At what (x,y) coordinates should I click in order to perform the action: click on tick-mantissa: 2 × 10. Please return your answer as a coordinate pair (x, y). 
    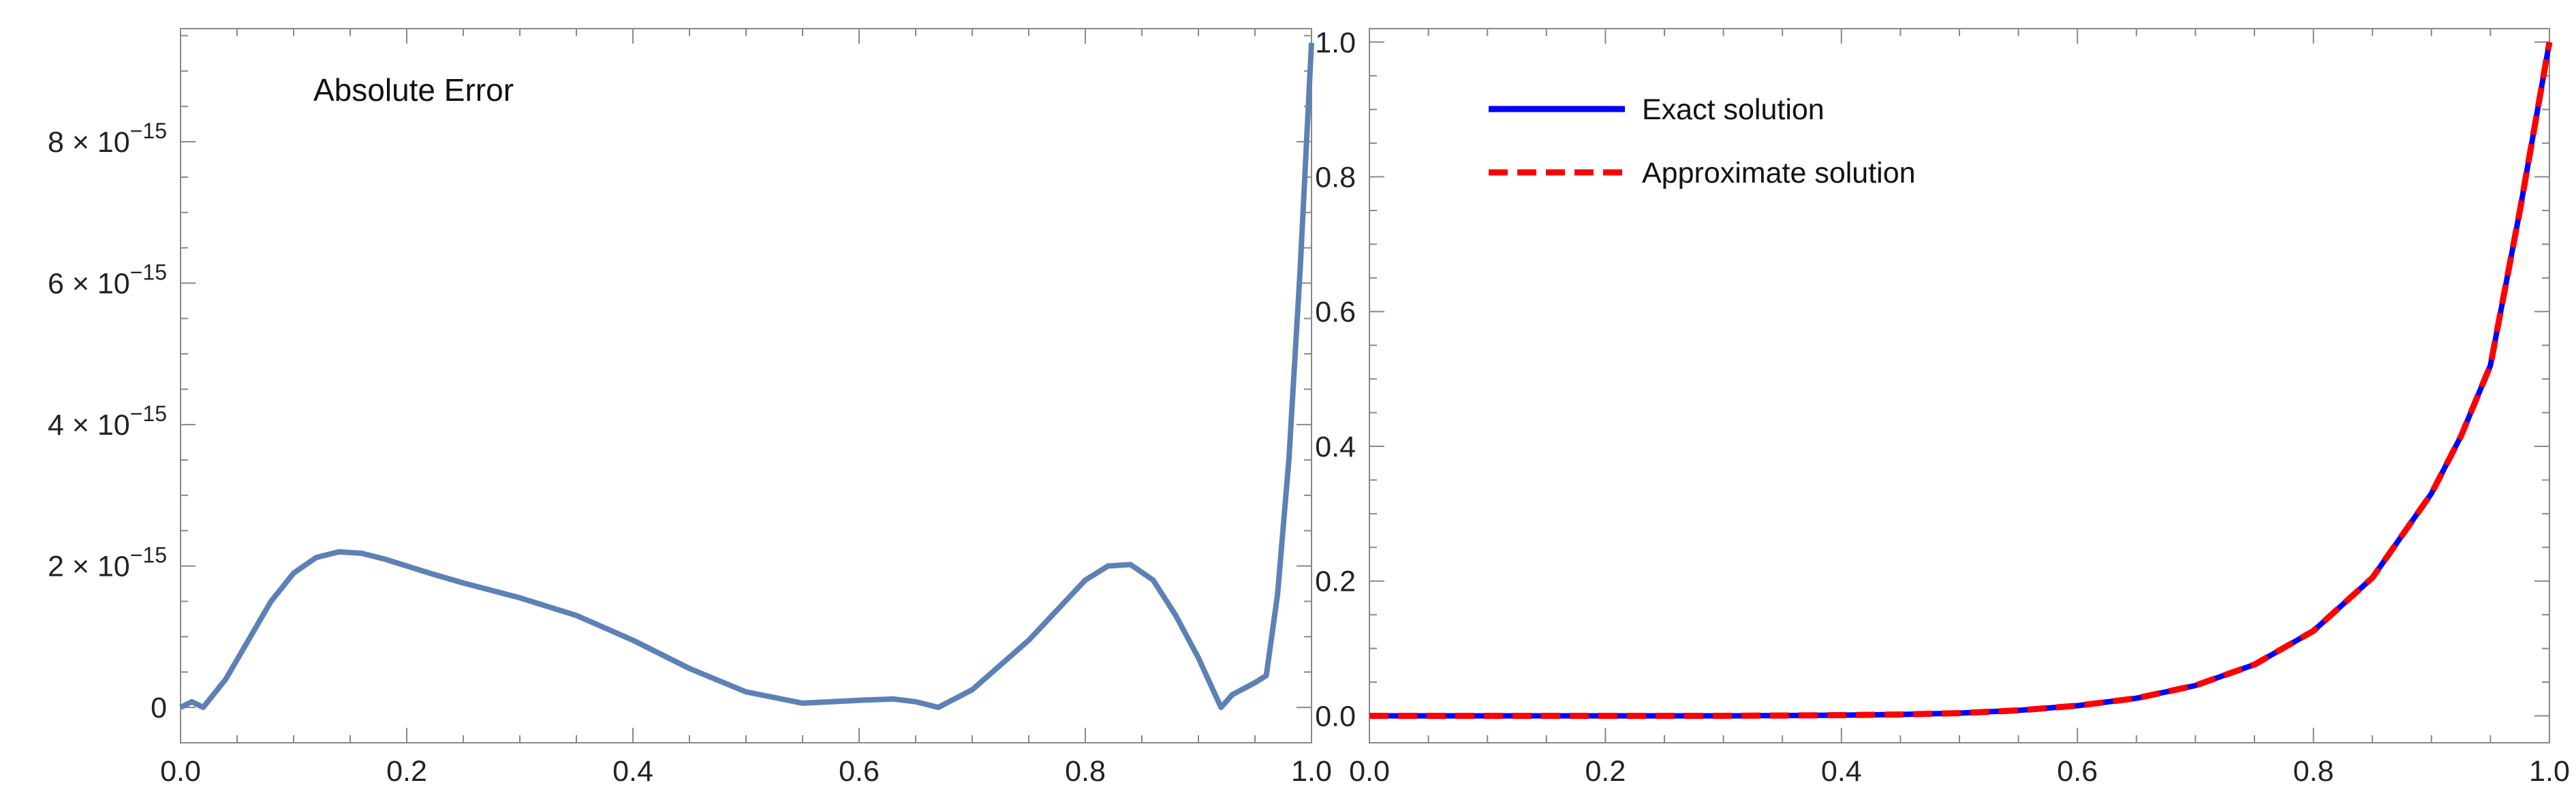
    Looking at the image, I should click on (89, 567).